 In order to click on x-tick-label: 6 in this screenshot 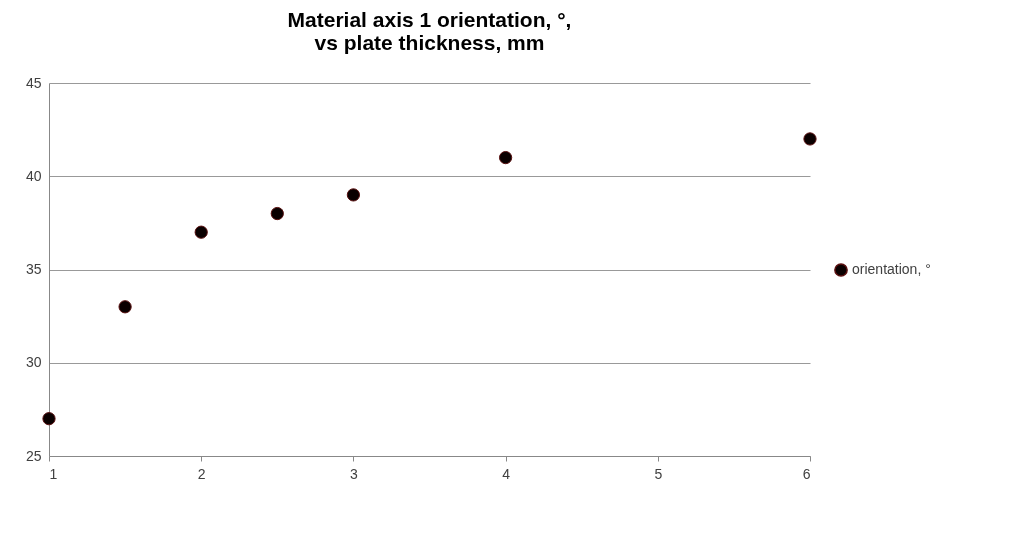, I will do `click(806, 473)`.